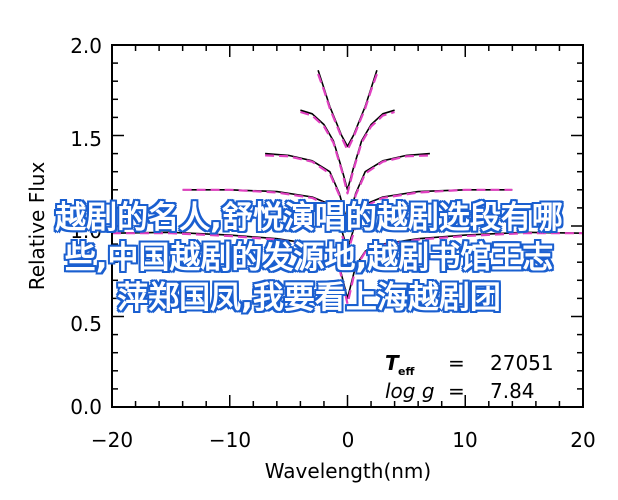 Image resolution: width=618 pixels, height=500 pixels. Describe the element at coordinates (37, 226) in the screenshot. I see `y-axis-label: Relative Flux` at that location.